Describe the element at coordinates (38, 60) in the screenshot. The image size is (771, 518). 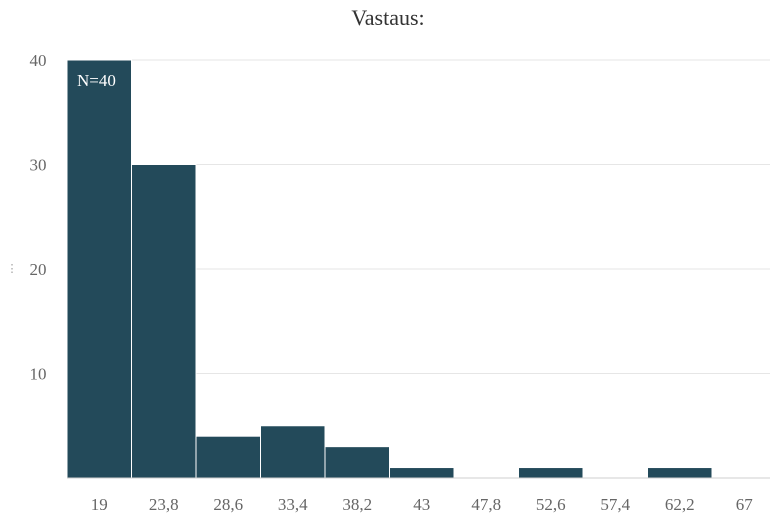
I see `y-tick-40: 40` at that location.